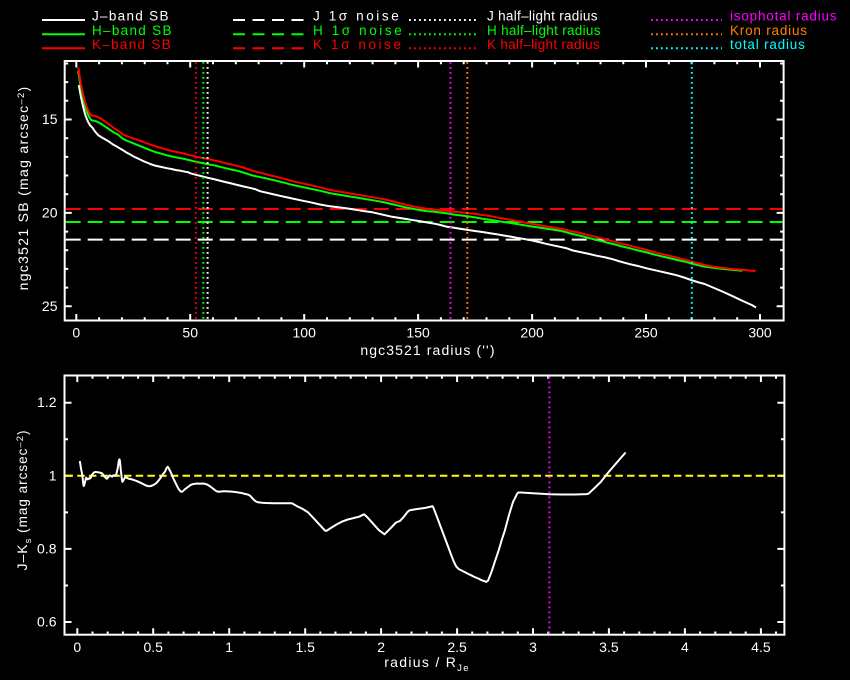  Describe the element at coordinates (457, 647) in the screenshot. I see `svg-text: 2.5` at that location.